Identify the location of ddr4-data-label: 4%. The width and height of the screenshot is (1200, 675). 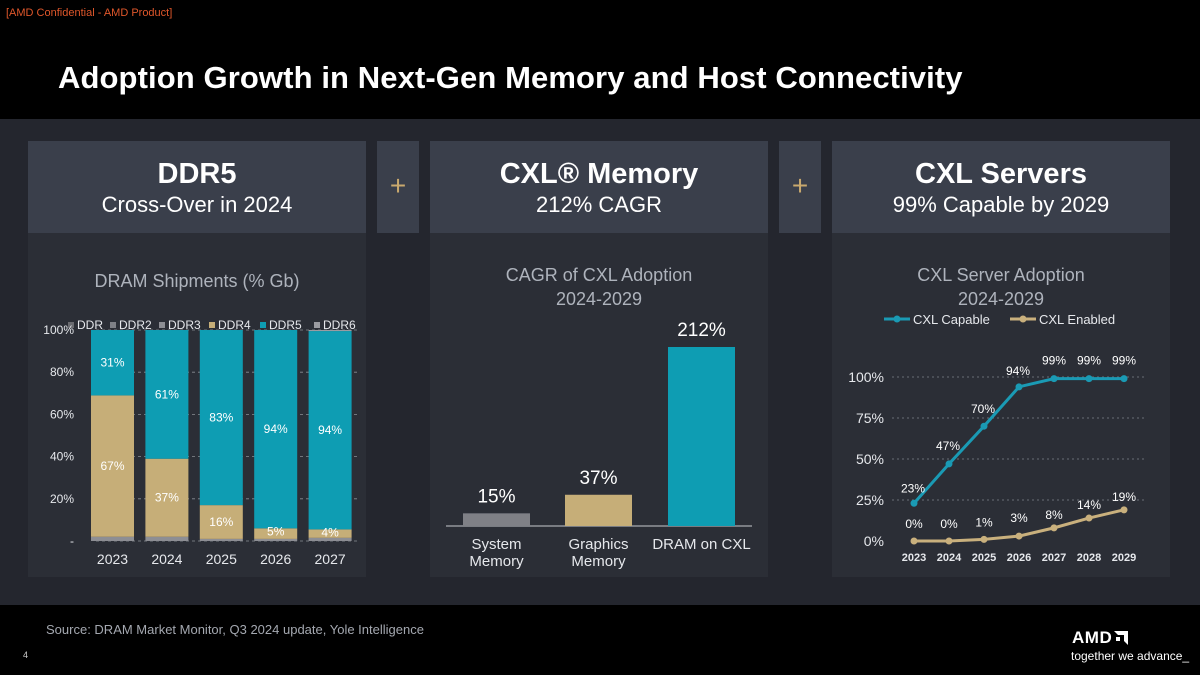
(330, 532).